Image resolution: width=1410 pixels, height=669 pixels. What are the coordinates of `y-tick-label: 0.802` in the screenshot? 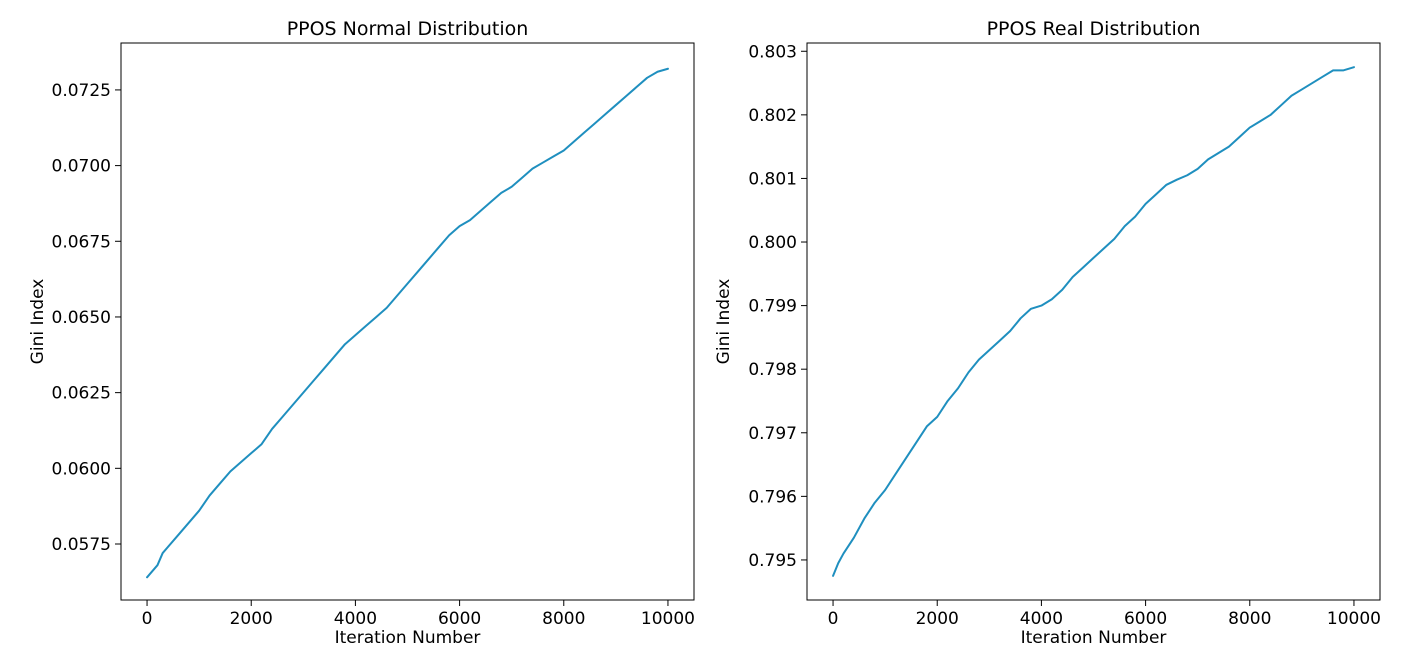 It's located at (772, 116).